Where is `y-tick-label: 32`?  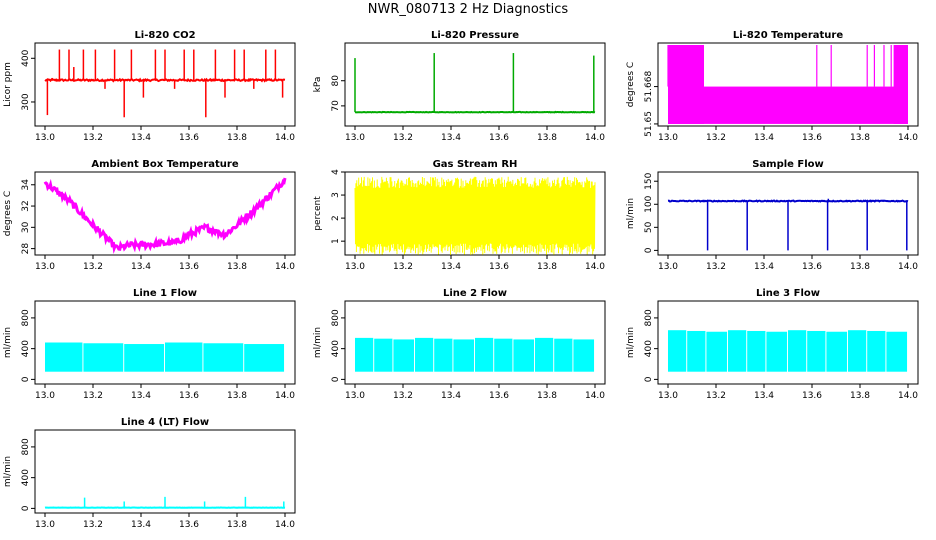
y-tick-label: 32 is located at coordinates (26, 205).